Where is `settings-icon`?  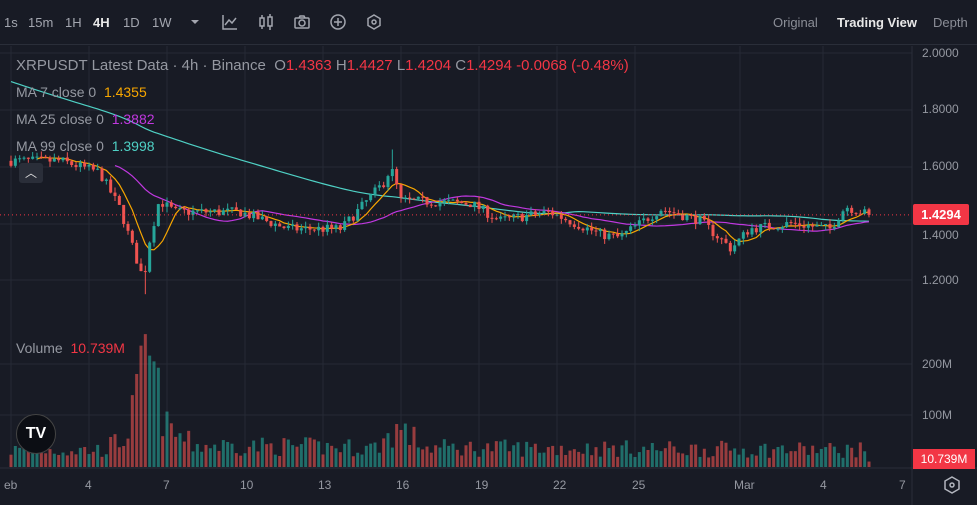
settings-icon is located at coordinates (374, 22).